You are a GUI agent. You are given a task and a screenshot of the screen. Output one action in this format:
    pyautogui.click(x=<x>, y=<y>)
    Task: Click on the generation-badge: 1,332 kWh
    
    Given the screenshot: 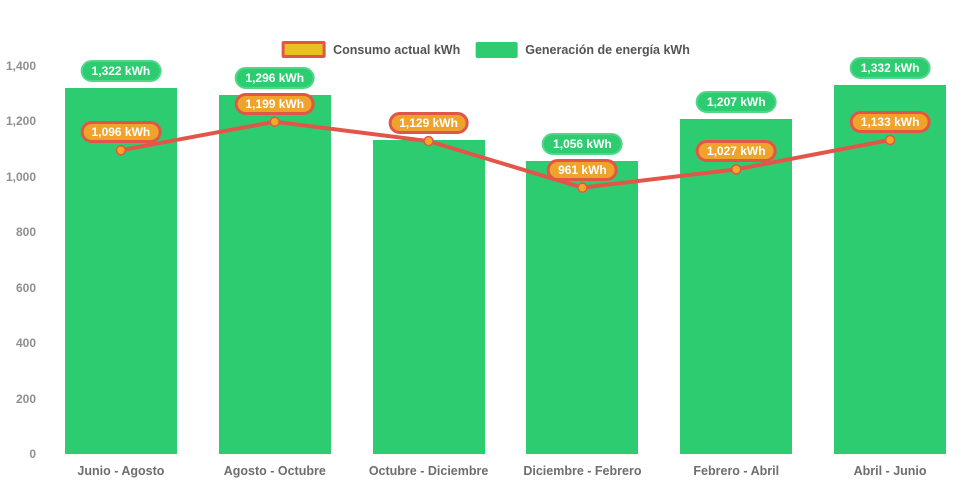 What is the action you would take?
    pyautogui.click(x=890, y=67)
    